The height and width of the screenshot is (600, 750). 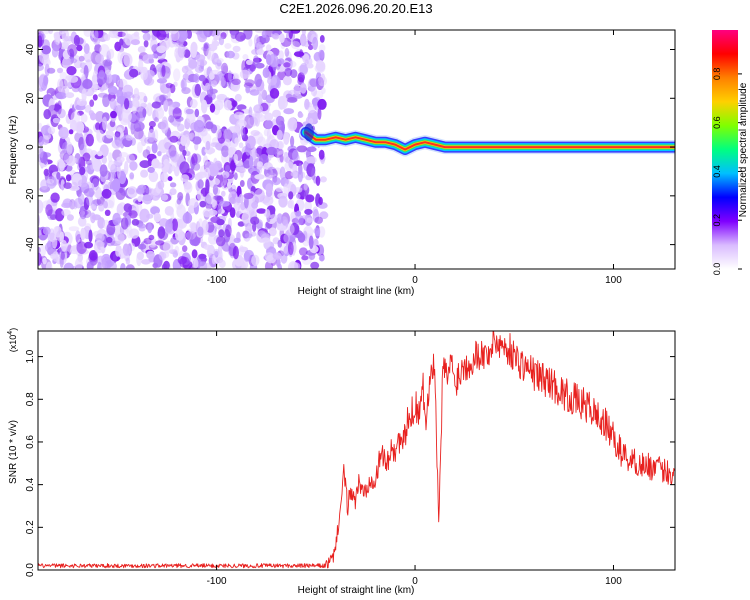 What do you see at coordinates (717, 269) in the screenshot?
I see `colorbar-tick-label: 0.0` at bounding box center [717, 269].